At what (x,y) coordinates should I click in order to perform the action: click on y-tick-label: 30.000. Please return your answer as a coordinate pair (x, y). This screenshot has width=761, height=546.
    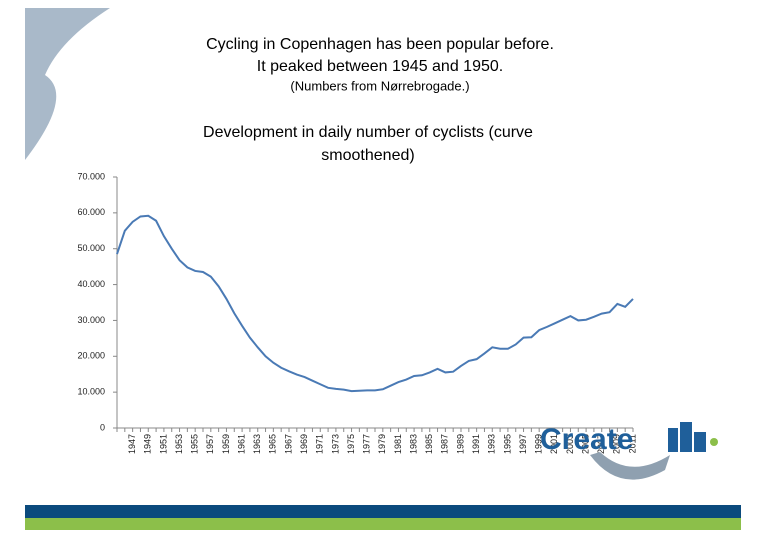
    Looking at the image, I should click on (91, 320).